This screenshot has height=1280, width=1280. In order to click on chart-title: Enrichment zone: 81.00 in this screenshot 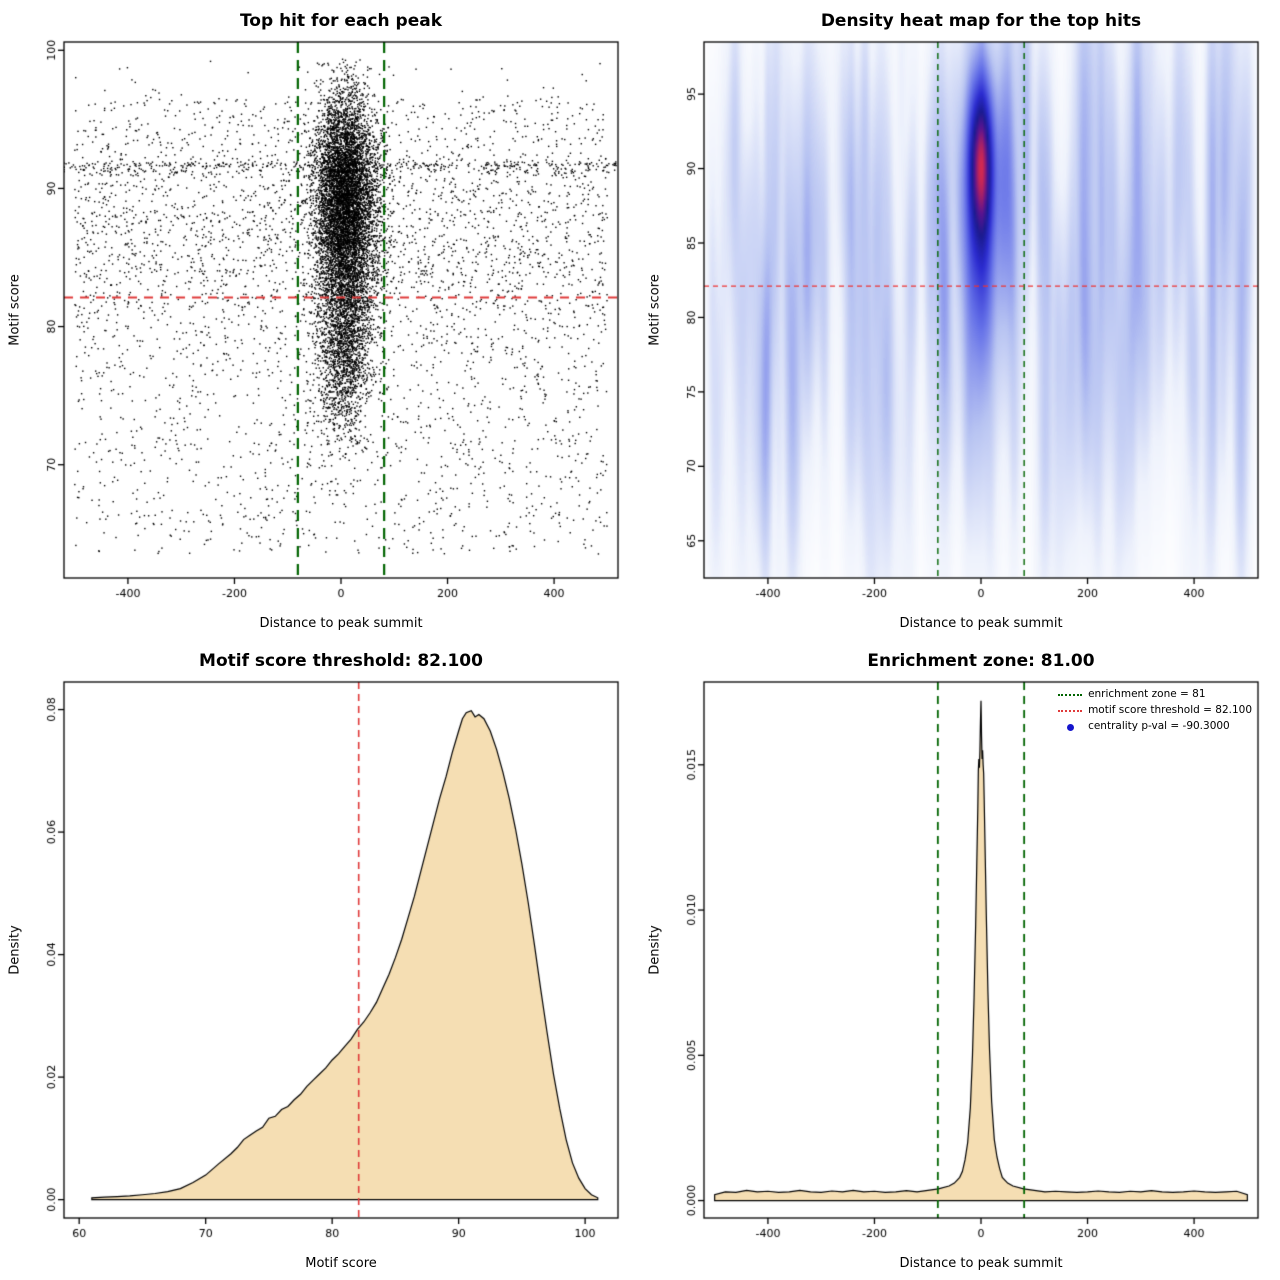, I will do `click(981, 661)`.